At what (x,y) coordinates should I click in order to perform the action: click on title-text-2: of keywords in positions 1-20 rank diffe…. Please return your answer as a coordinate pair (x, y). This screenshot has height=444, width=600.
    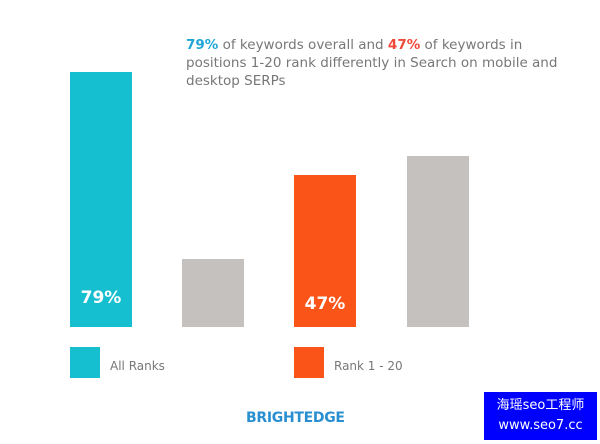
    Looking at the image, I should click on (372, 63).